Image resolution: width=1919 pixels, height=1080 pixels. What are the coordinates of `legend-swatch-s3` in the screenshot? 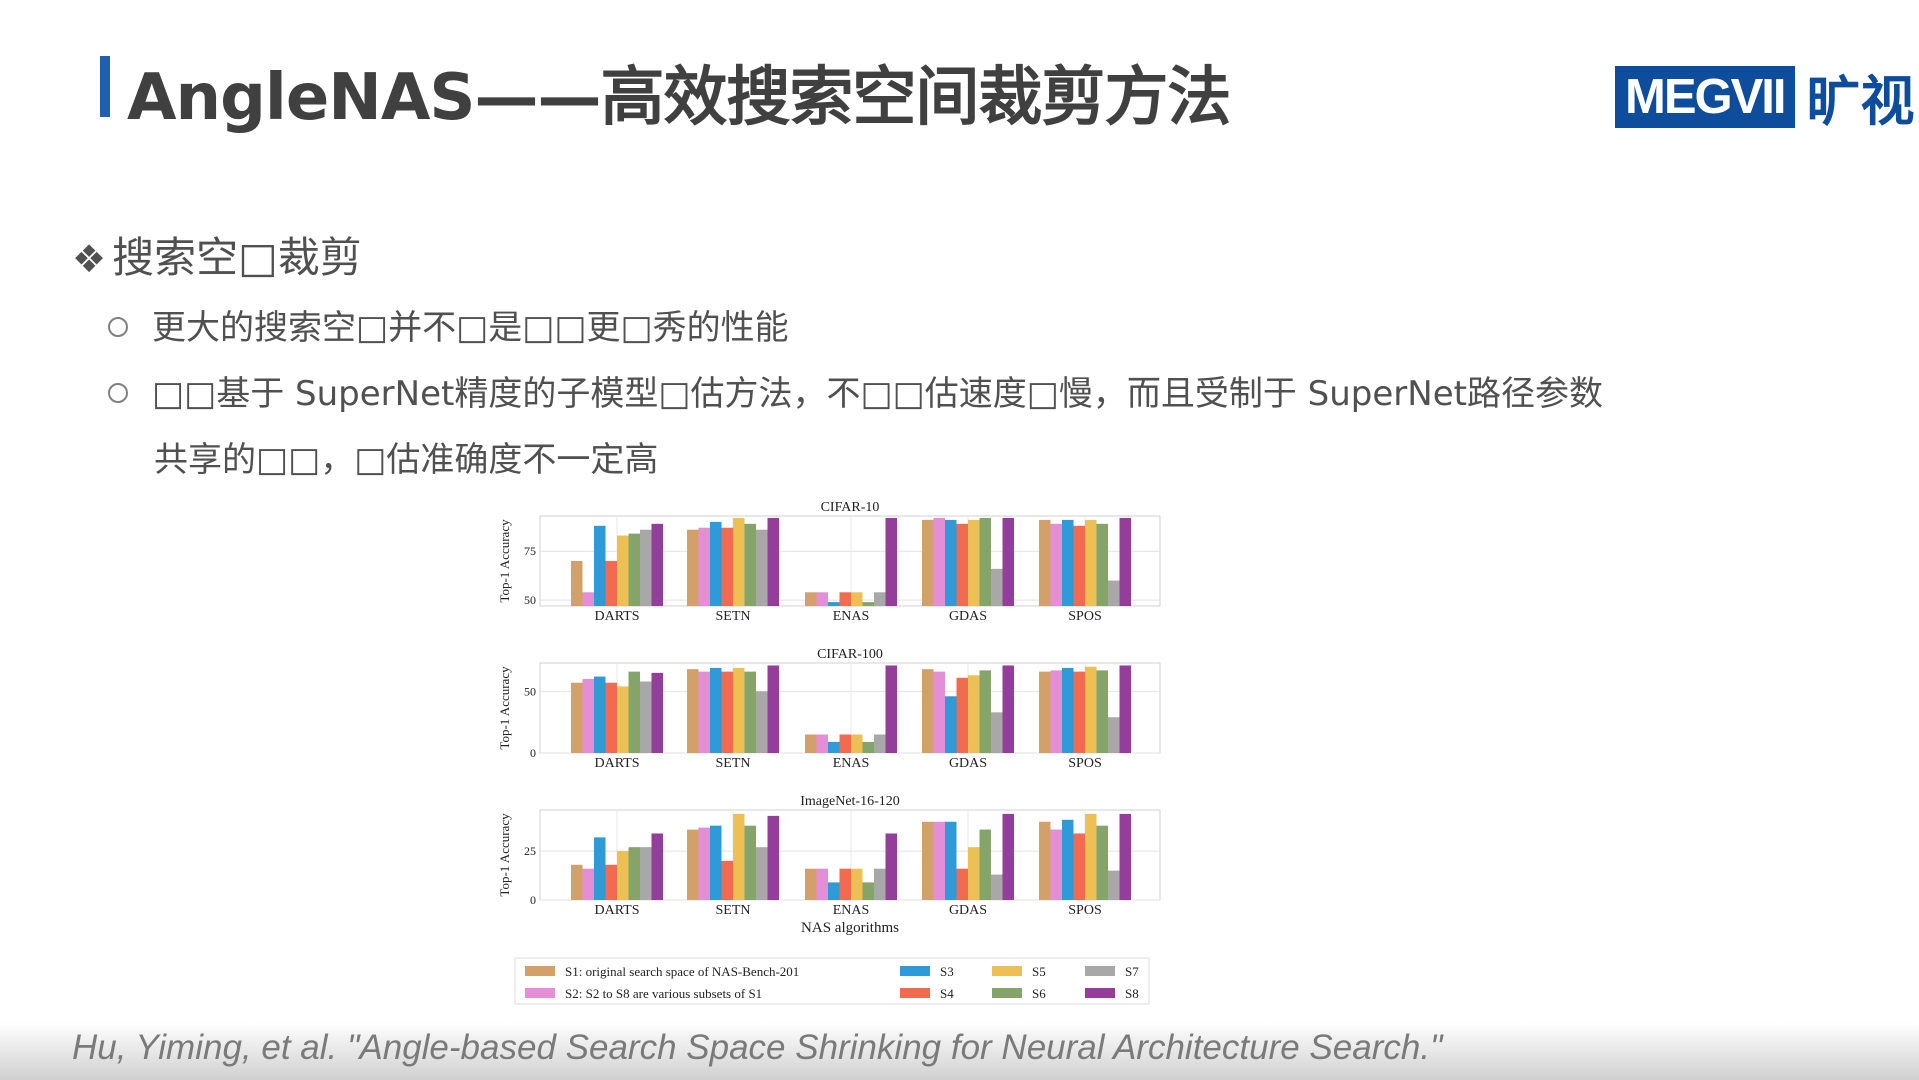 It's located at (915, 971).